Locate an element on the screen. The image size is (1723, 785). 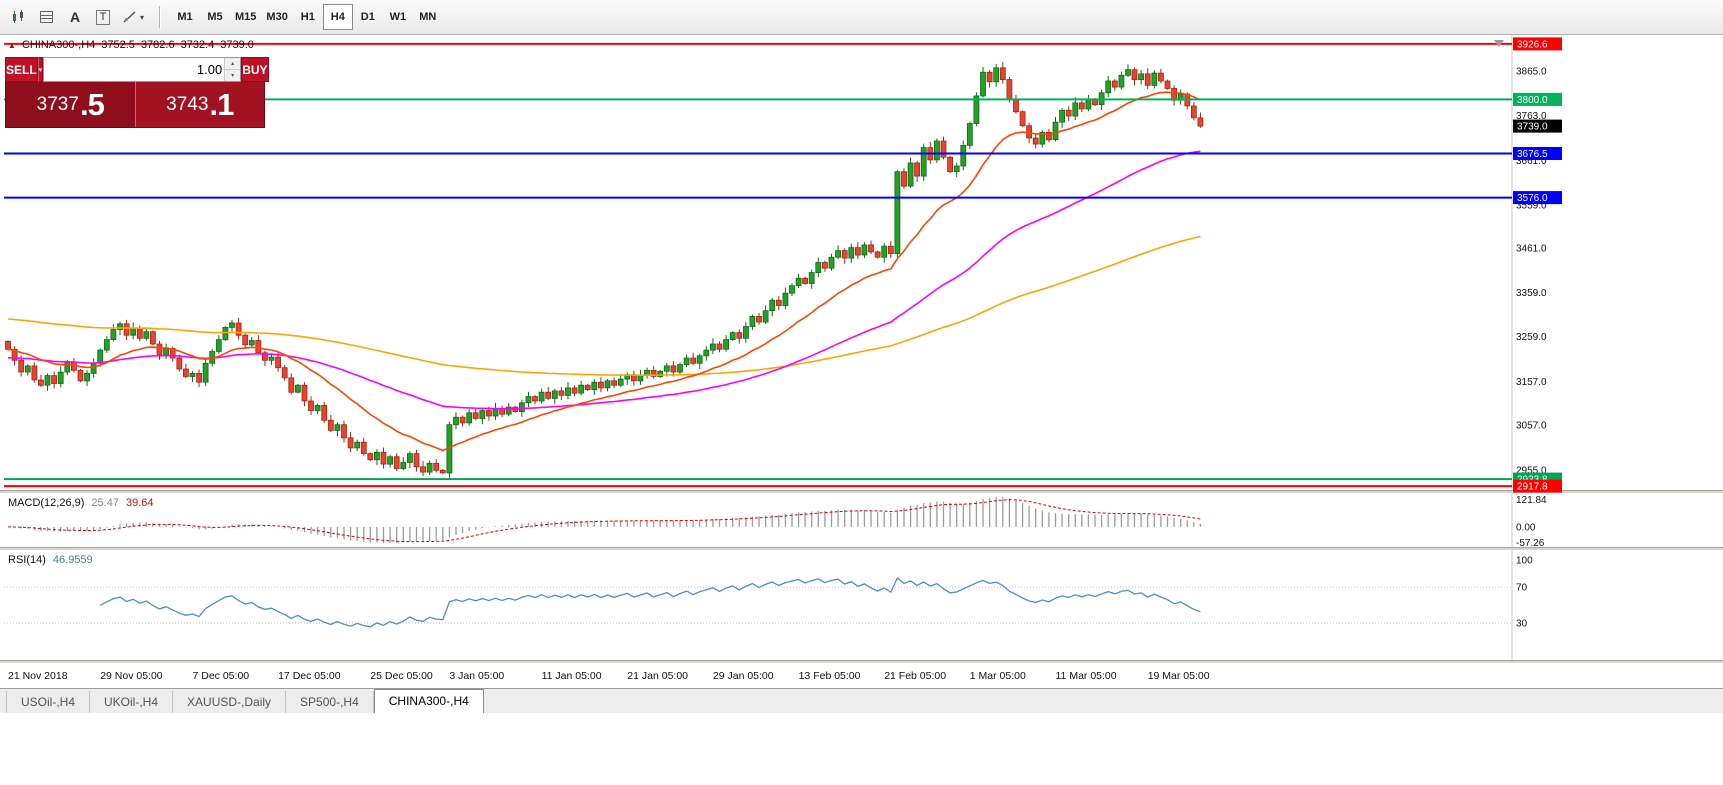
line-tool-button: ▾ is located at coordinates (133, 17).